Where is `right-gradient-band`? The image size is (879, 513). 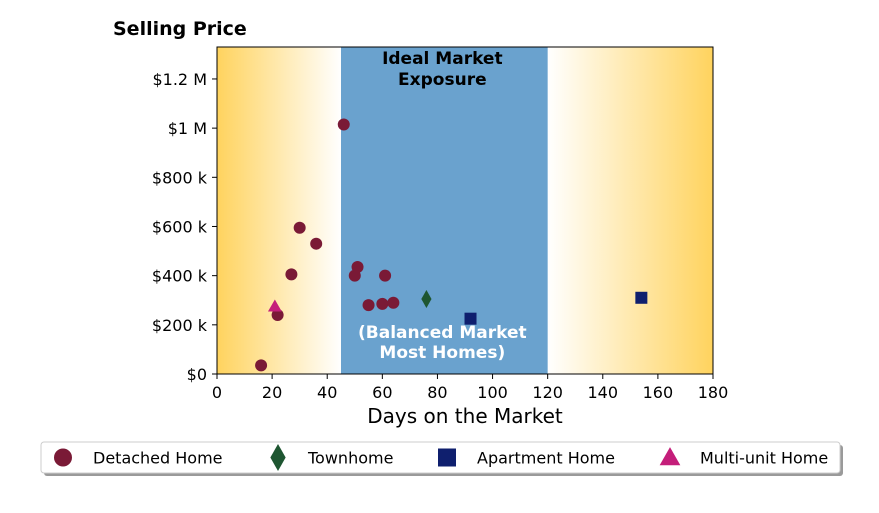 right-gradient-band is located at coordinates (630, 210).